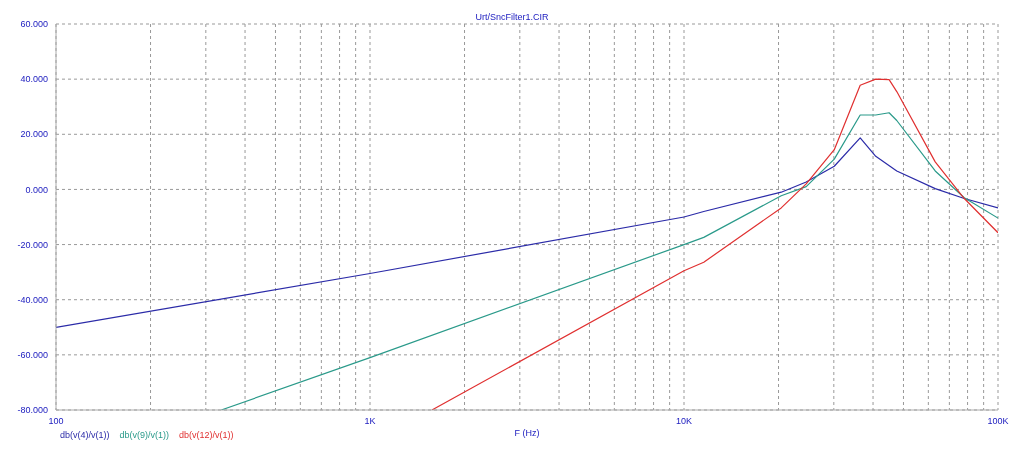  Describe the element at coordinates (144, 435) in the screenshot. I see `text: db(v(9)/v(1))` at that location.